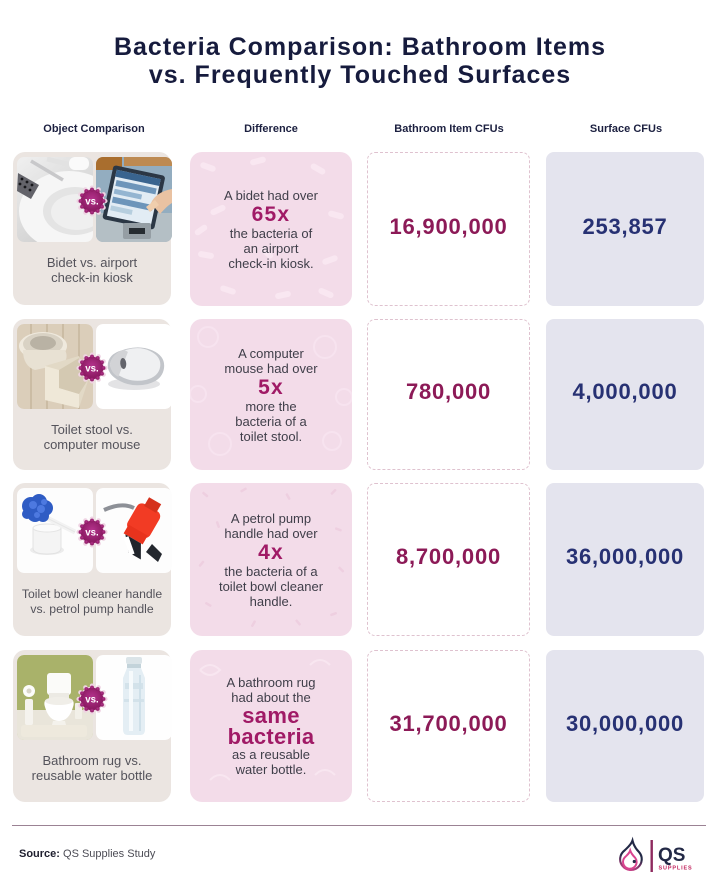 The image size is (720, 886). Describe the element at coordinates (671, 855) in the screenshot. I see `svg-text: QS` at that location.